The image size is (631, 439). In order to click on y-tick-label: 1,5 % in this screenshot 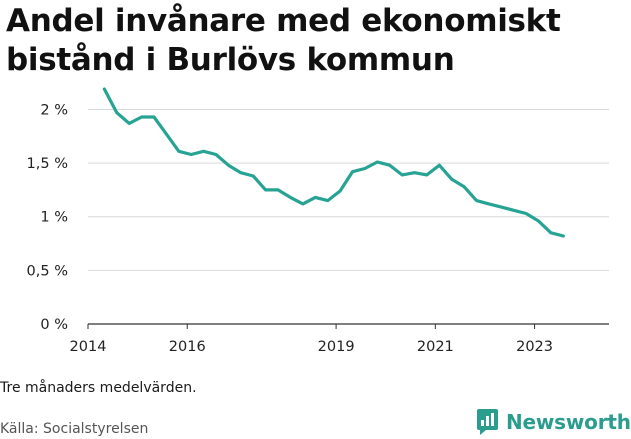, I will do `click(47, 164)`.